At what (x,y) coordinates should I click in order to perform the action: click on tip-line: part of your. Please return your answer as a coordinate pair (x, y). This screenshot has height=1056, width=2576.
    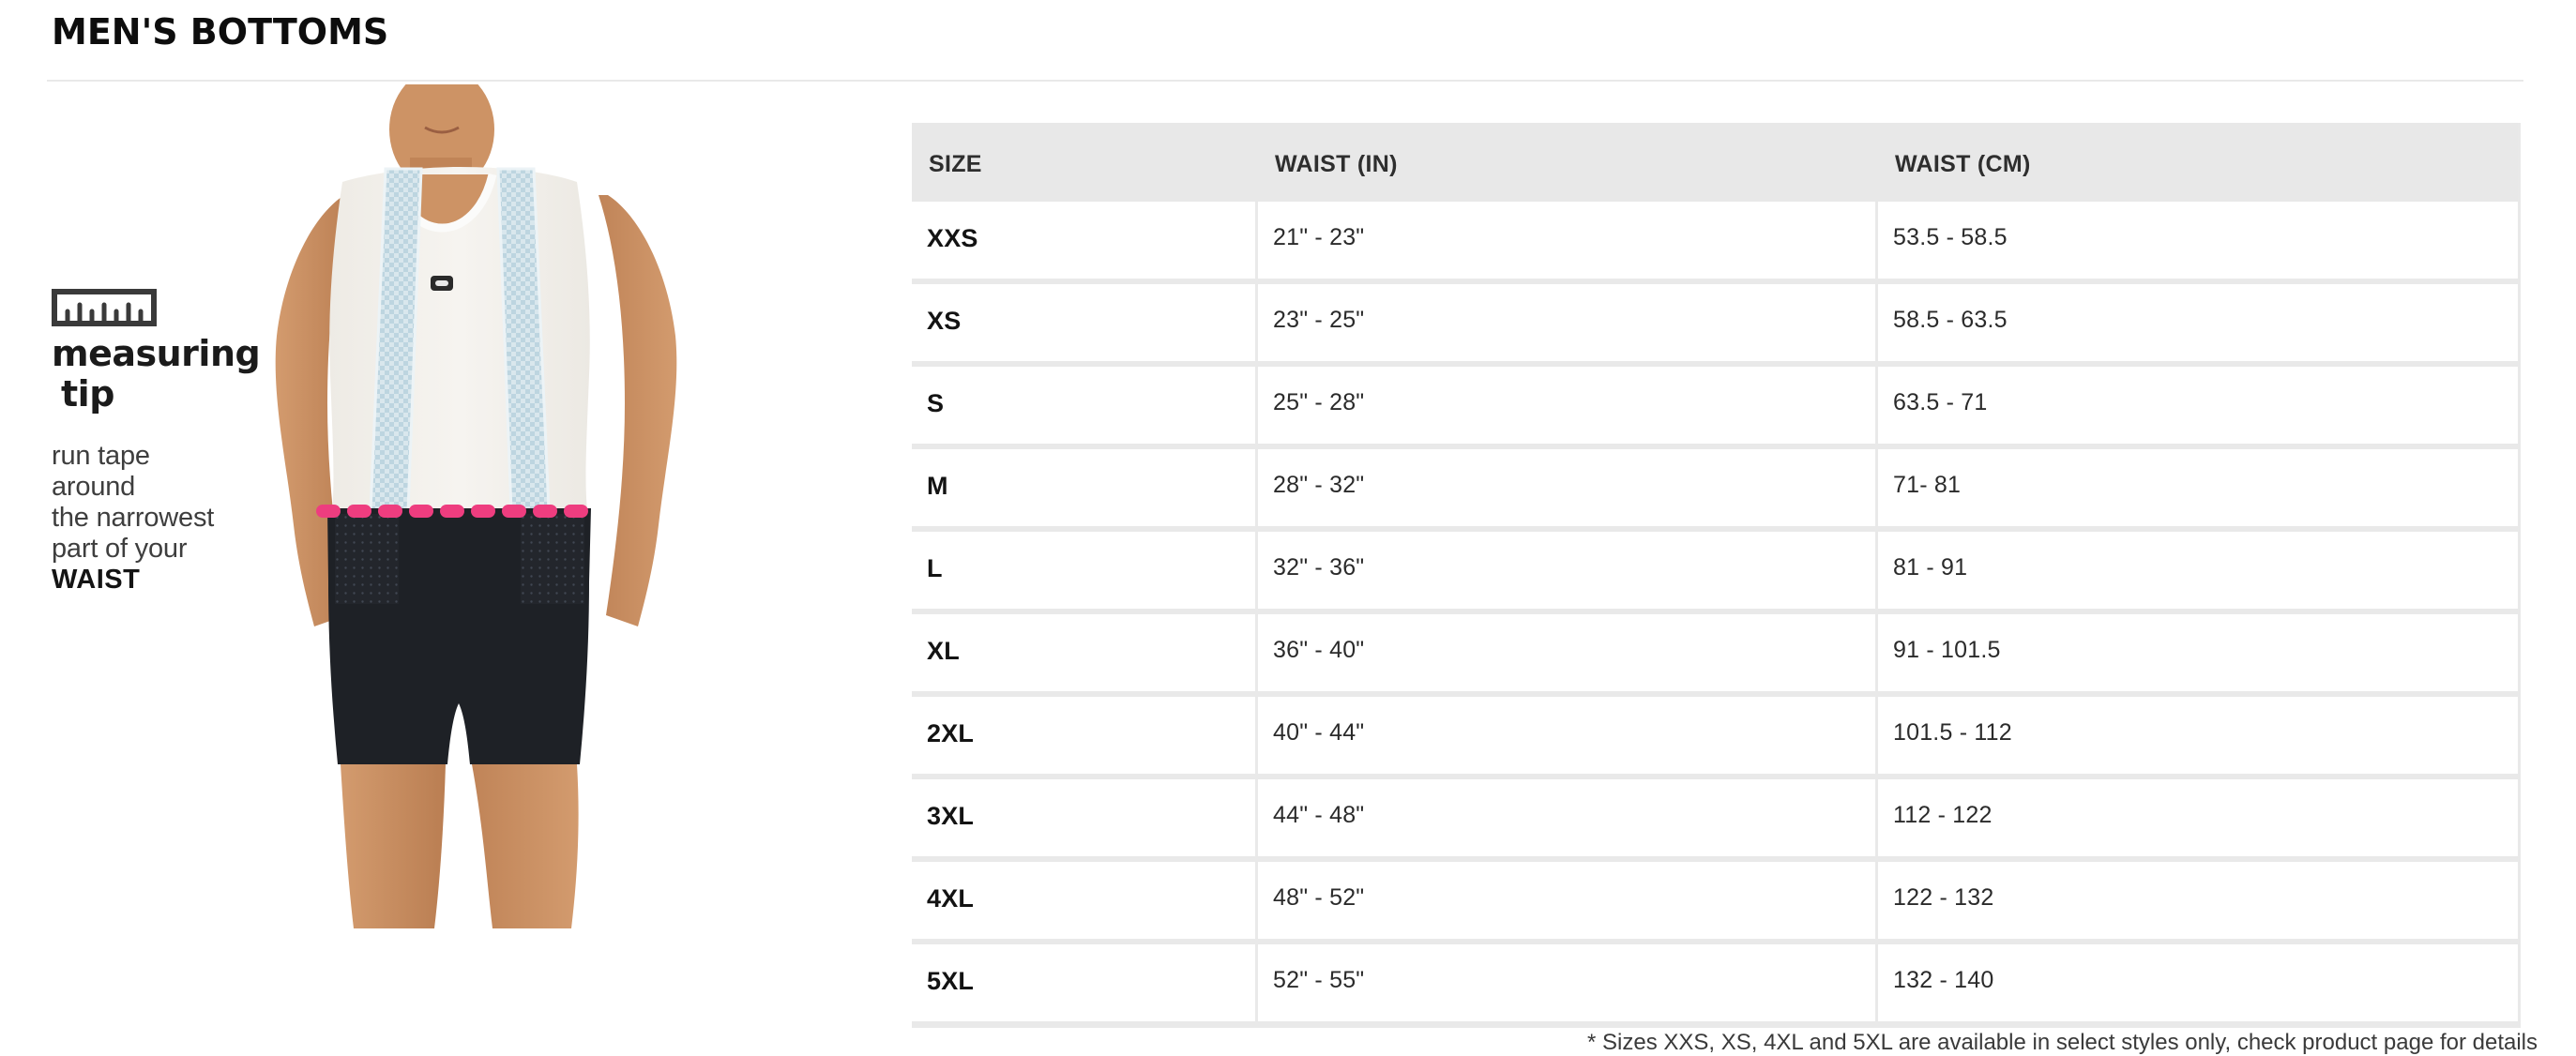
    Looking at the image, I should click on (120, 549).